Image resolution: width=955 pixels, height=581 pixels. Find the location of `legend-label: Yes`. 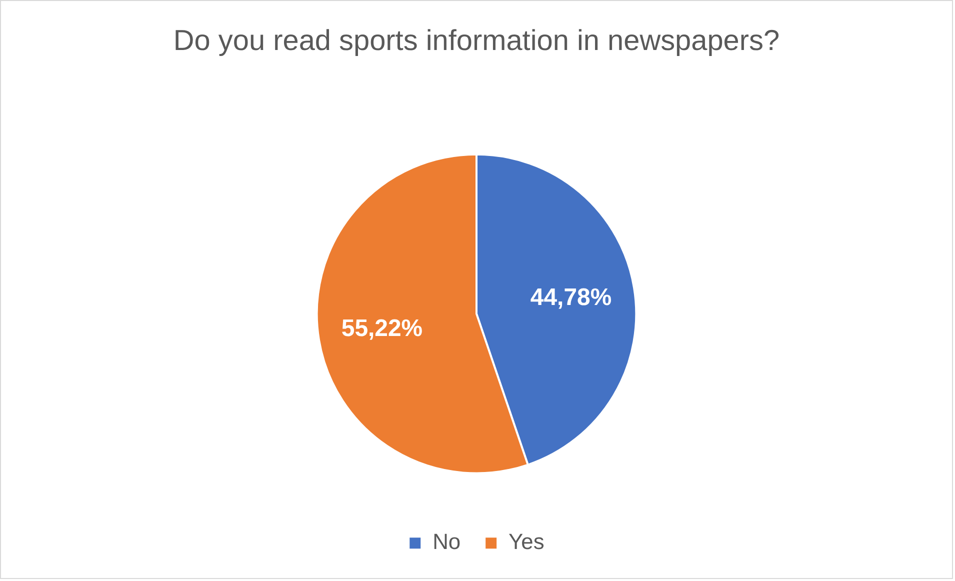

legend-label: Yes is located at coordinates (526, 541).